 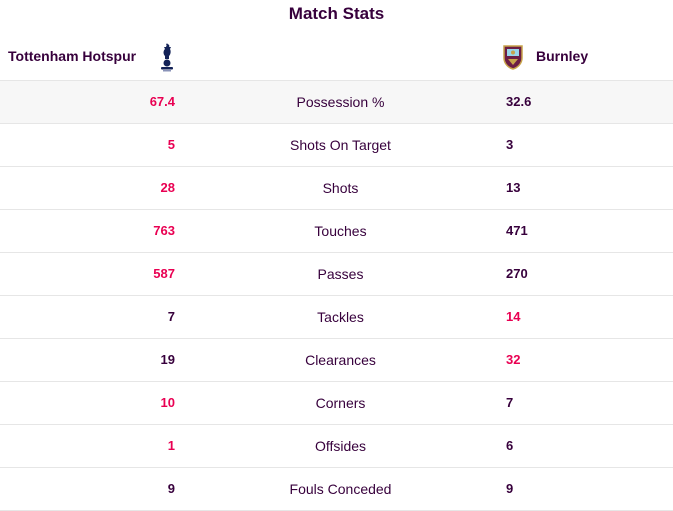 I want to click on home-stat-value: 763, so click(x=164, y=230).